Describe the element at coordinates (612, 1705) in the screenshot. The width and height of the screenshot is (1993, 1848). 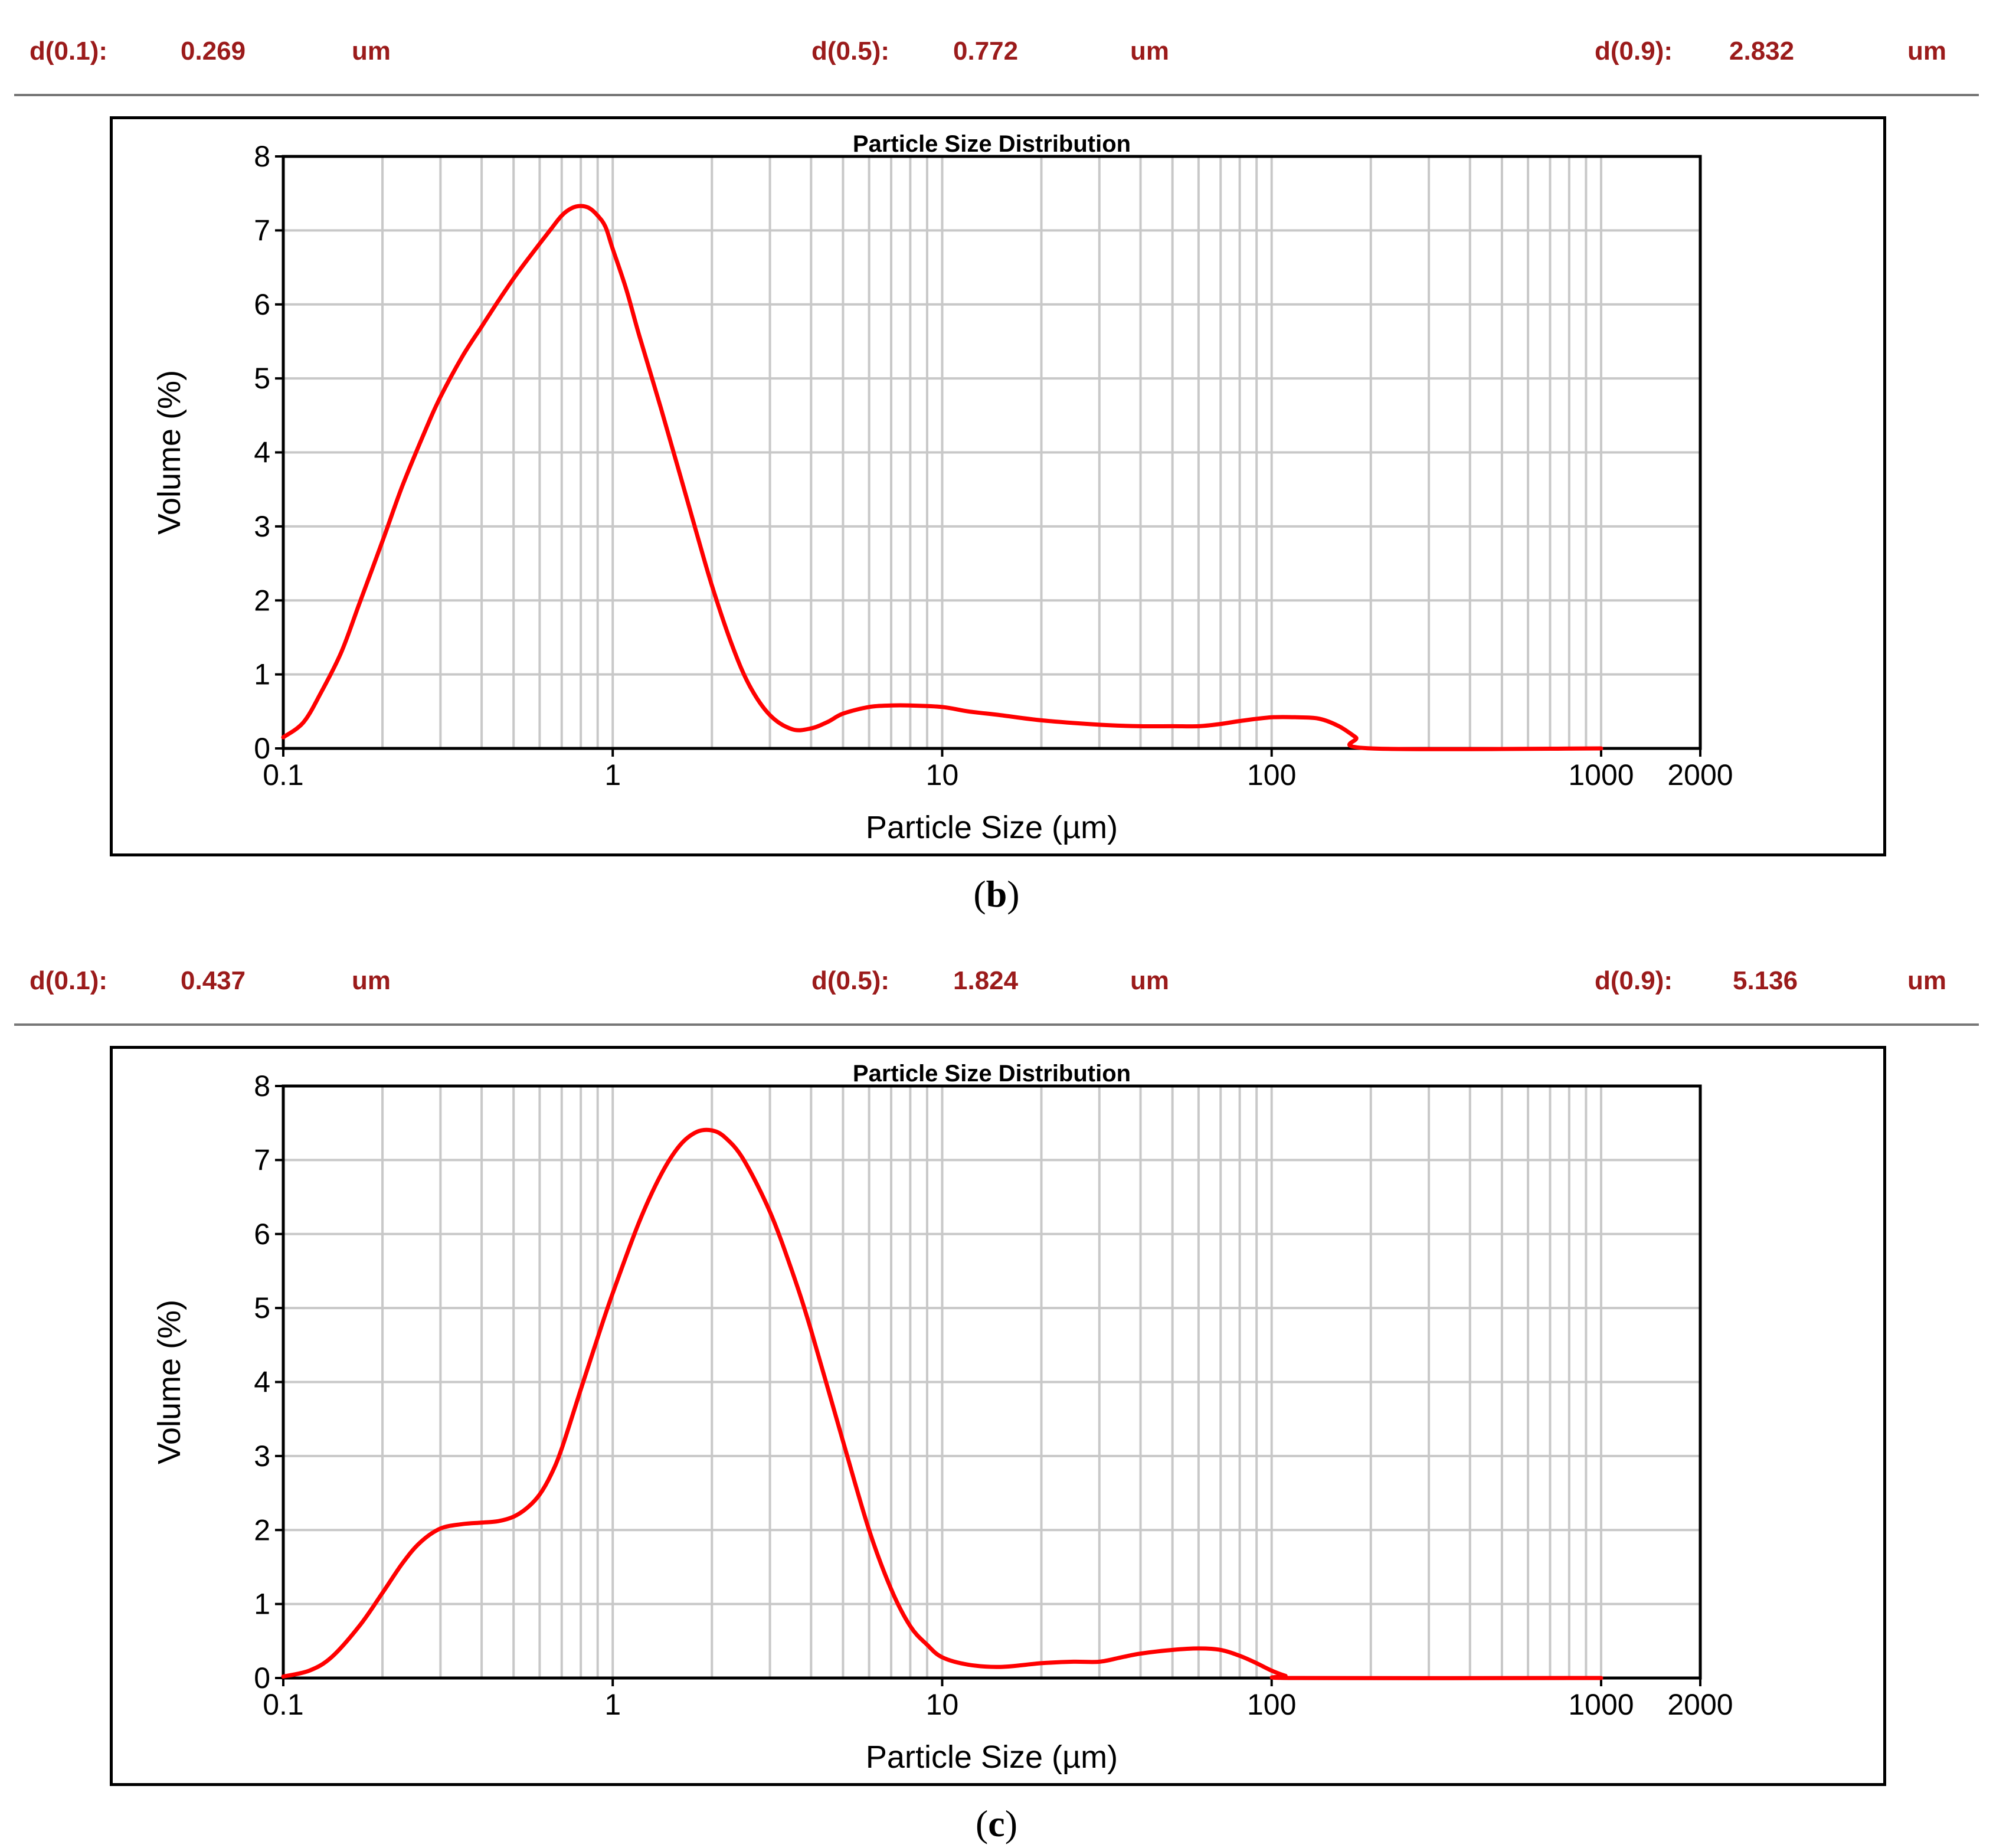
I see `x-tick-label: 1` at that location.